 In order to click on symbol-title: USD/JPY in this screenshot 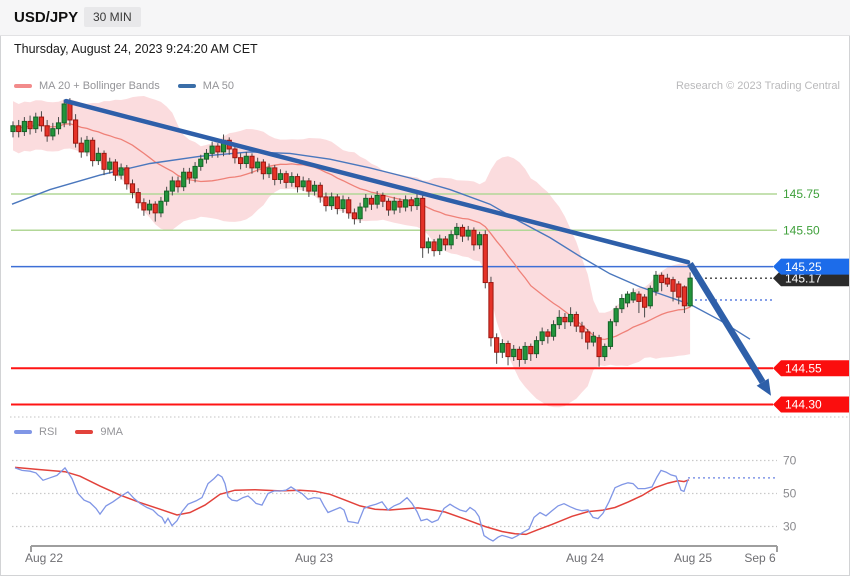, I will do `click(46, 17)`.